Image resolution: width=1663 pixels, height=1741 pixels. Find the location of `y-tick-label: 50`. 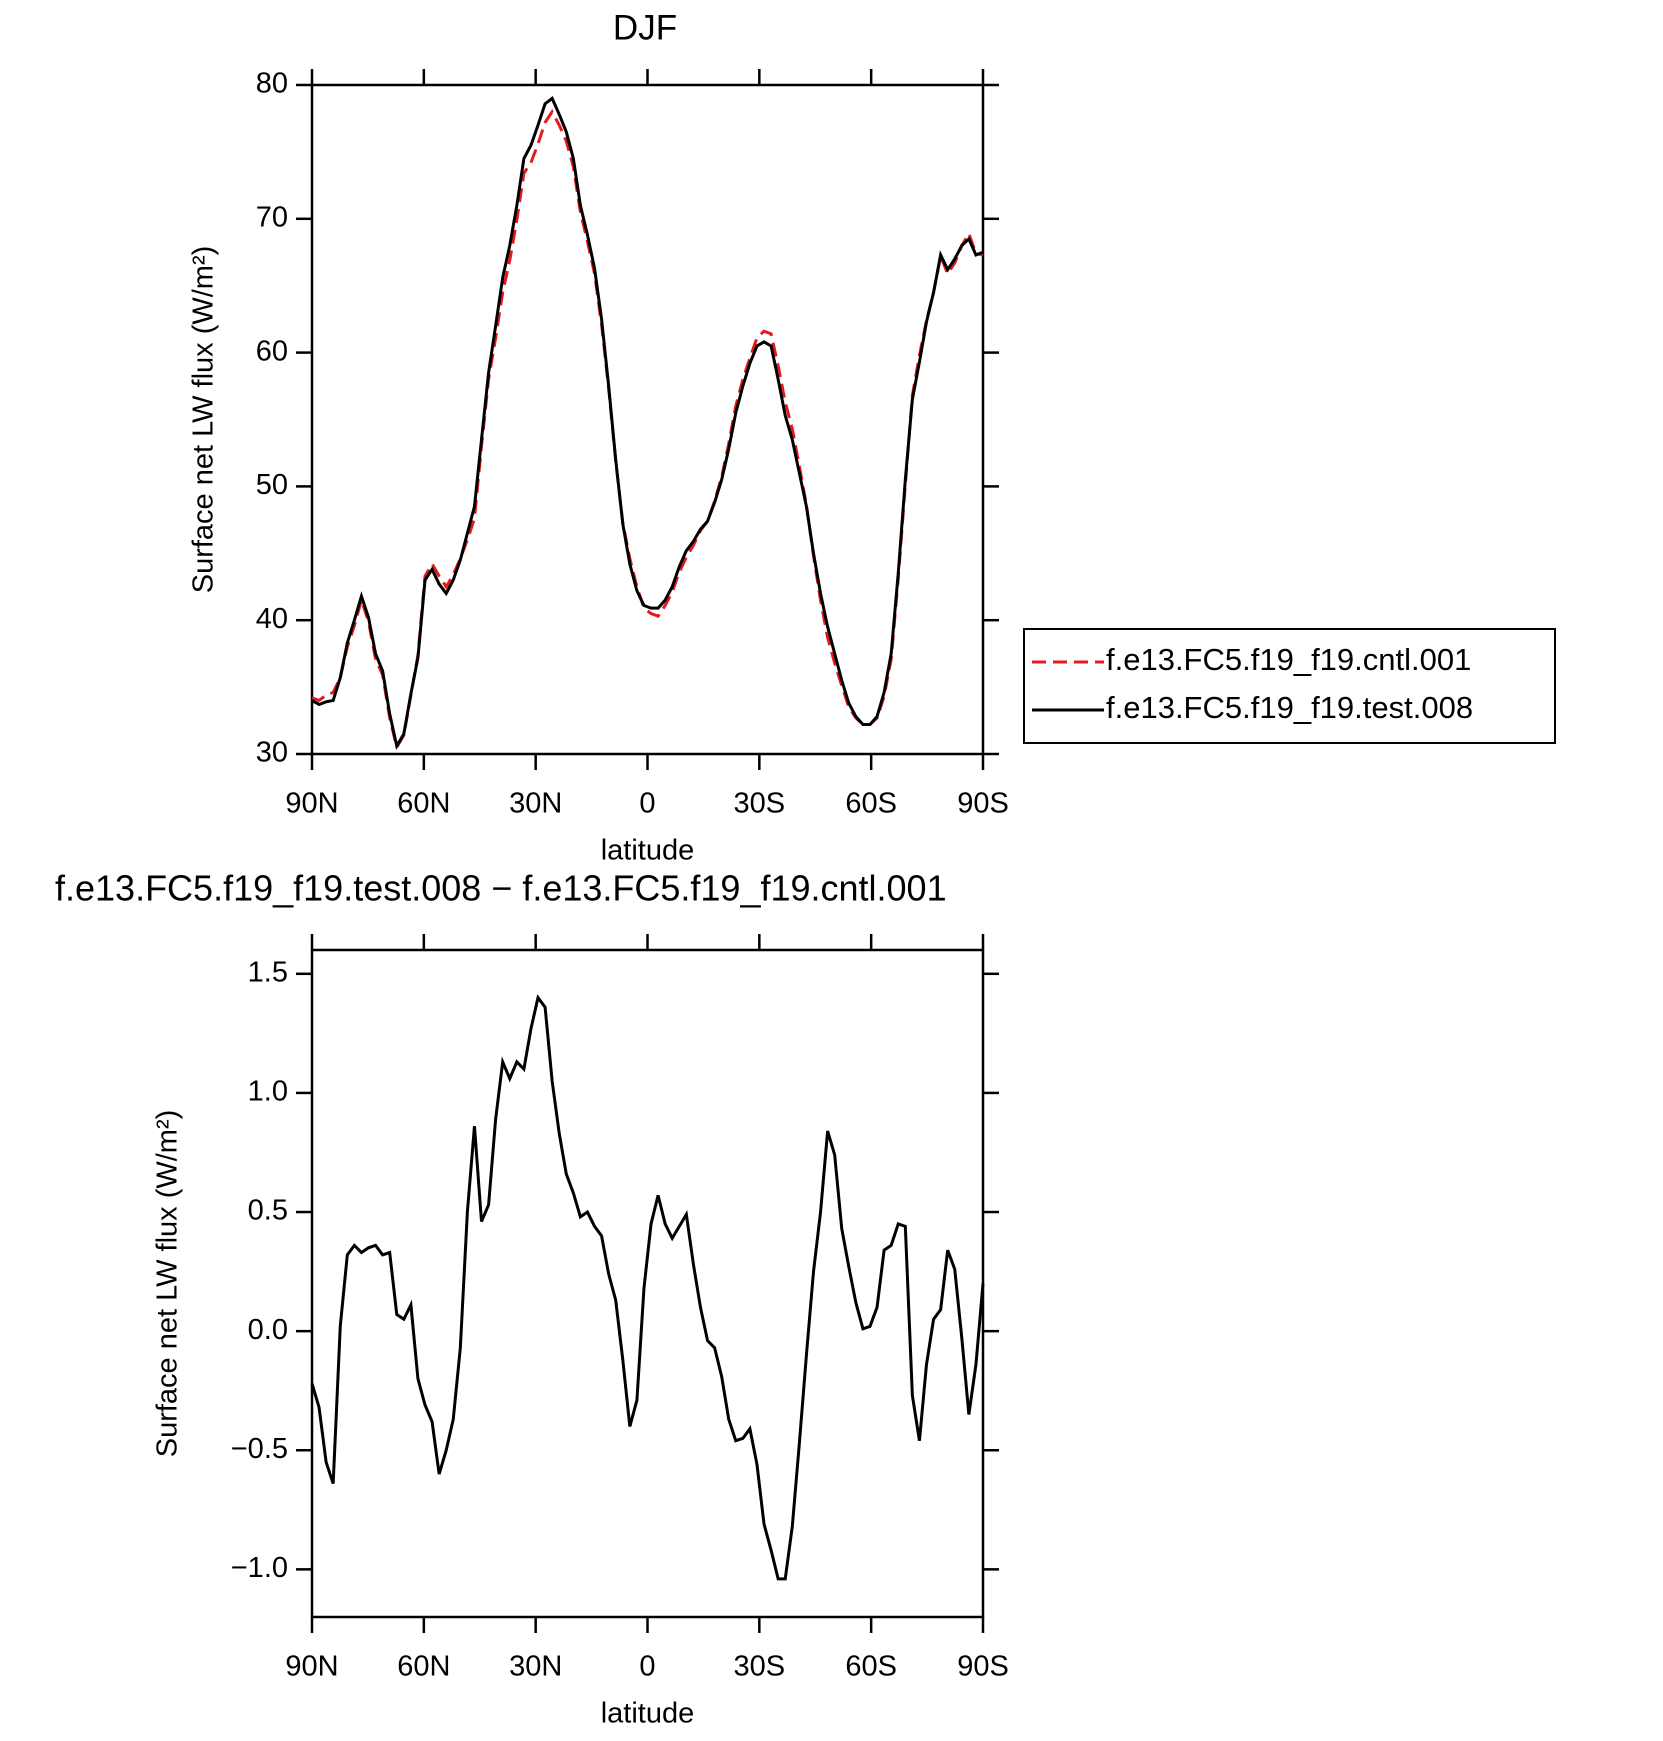

y-tick-label: 50 is located at coordinates (272, 485).